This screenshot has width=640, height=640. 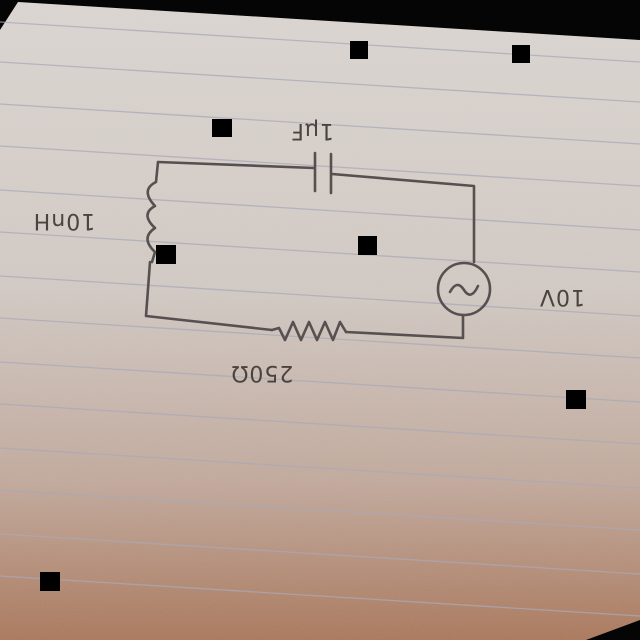 I want to click on resistor-label: 250Ω, so click(x=262, y=372).